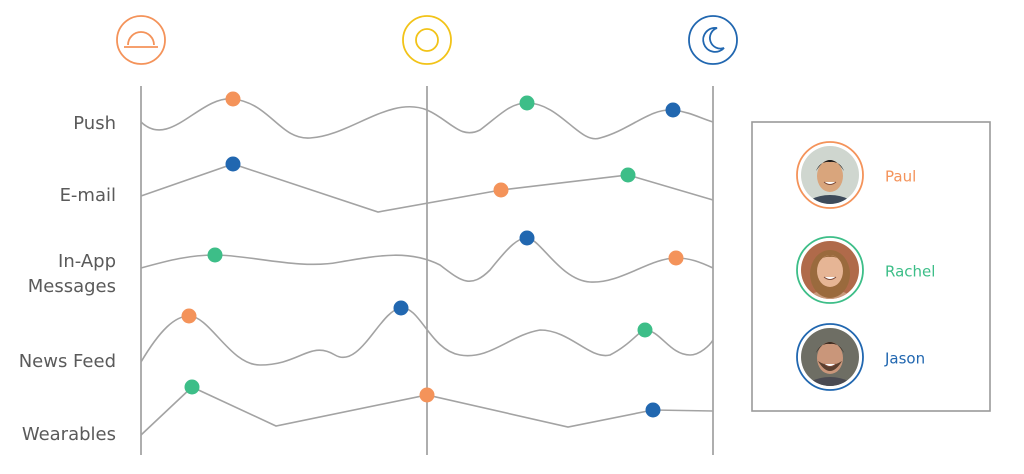 This screenshot has width=1024, height=474. What do you see at coordinates (904, 359) in the screenshot?
I see `person-name: Jason` at bounding box center [904, 359].